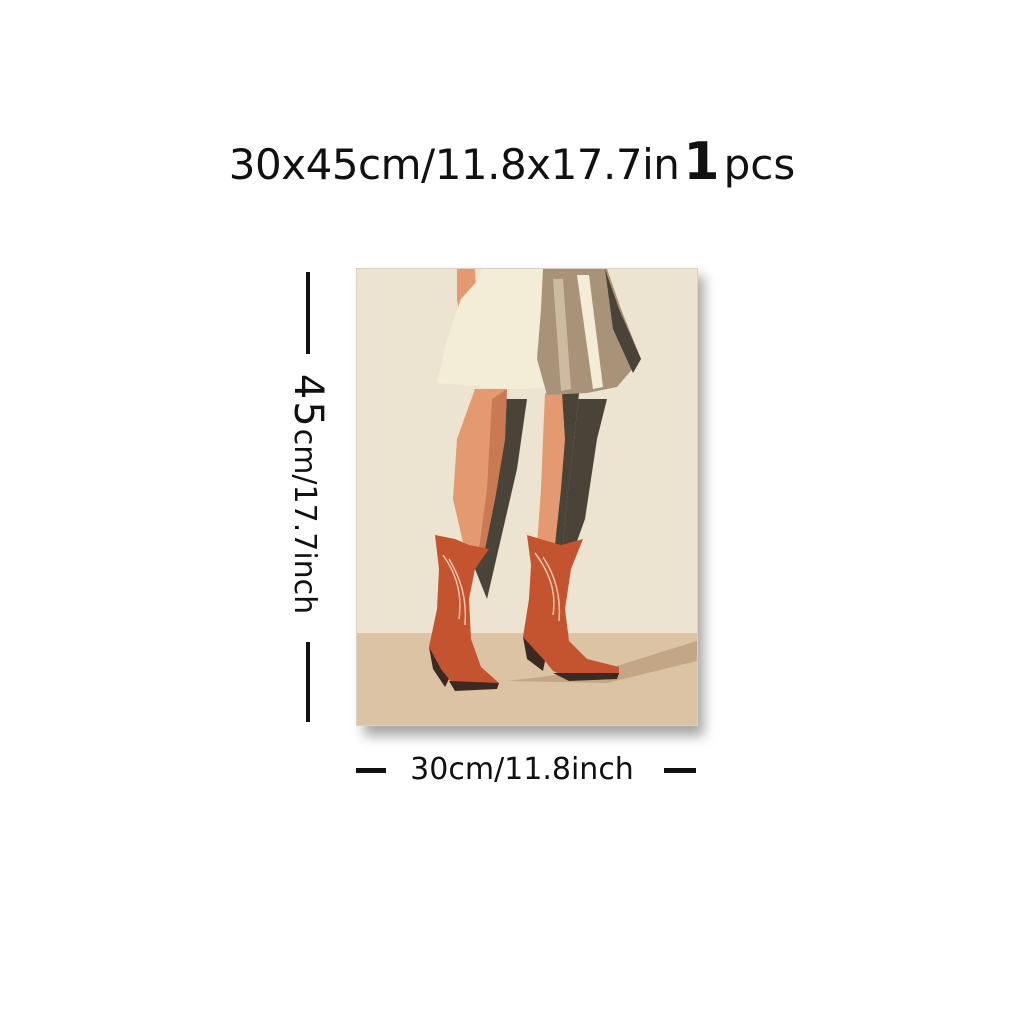  Describe the element at coordinates (547, 587) in the screenshot. I see `right-boot-stitch` at that location.